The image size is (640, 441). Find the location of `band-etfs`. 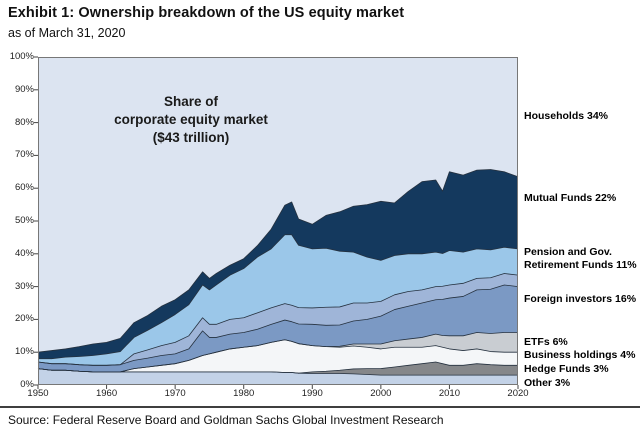

band-etfs is located at coordinates (278, 352).